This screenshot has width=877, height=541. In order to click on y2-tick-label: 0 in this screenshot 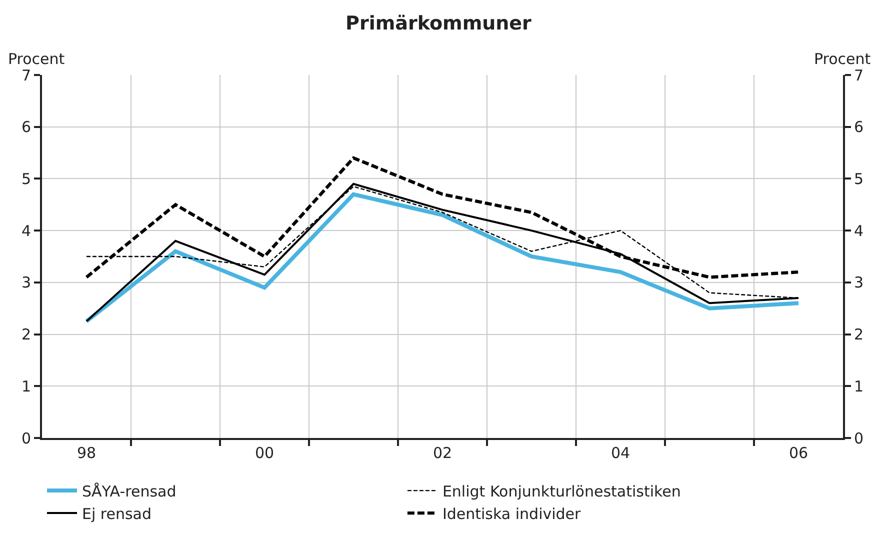, I will do `click(859, 438)`.